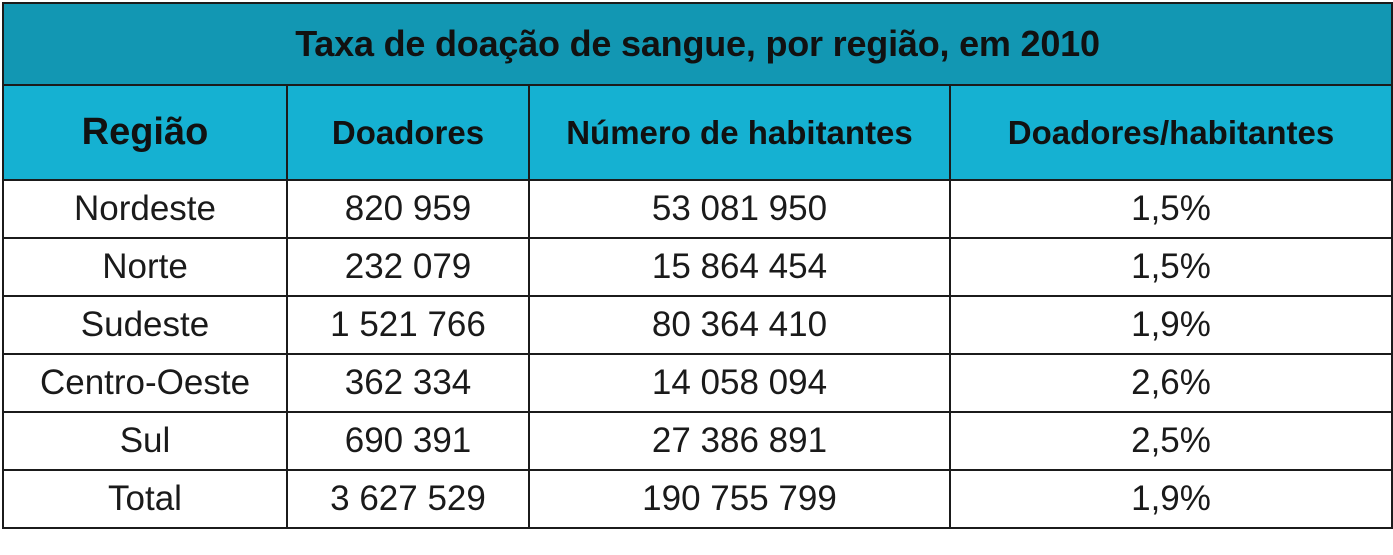  I want to click on table-cell: 362 334, so click(408, 383).